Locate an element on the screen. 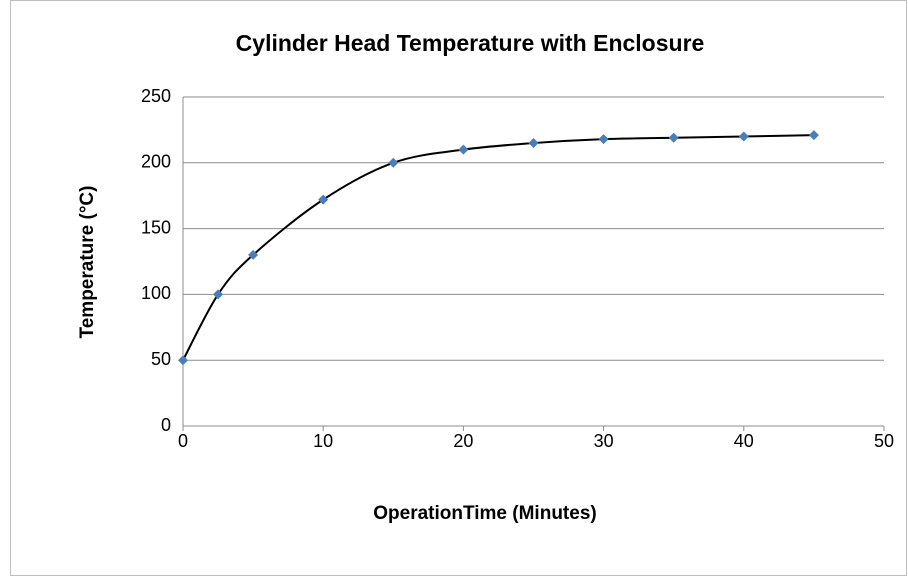 This screenshot has height=576, width=908. x-tick-label: 30 is located at coordinates (604, 441).